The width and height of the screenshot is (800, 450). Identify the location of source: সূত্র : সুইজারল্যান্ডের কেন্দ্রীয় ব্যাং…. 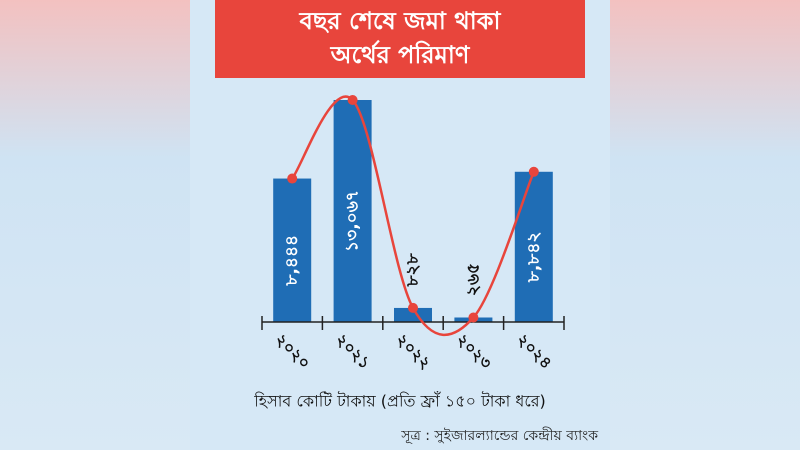
(499, 435).